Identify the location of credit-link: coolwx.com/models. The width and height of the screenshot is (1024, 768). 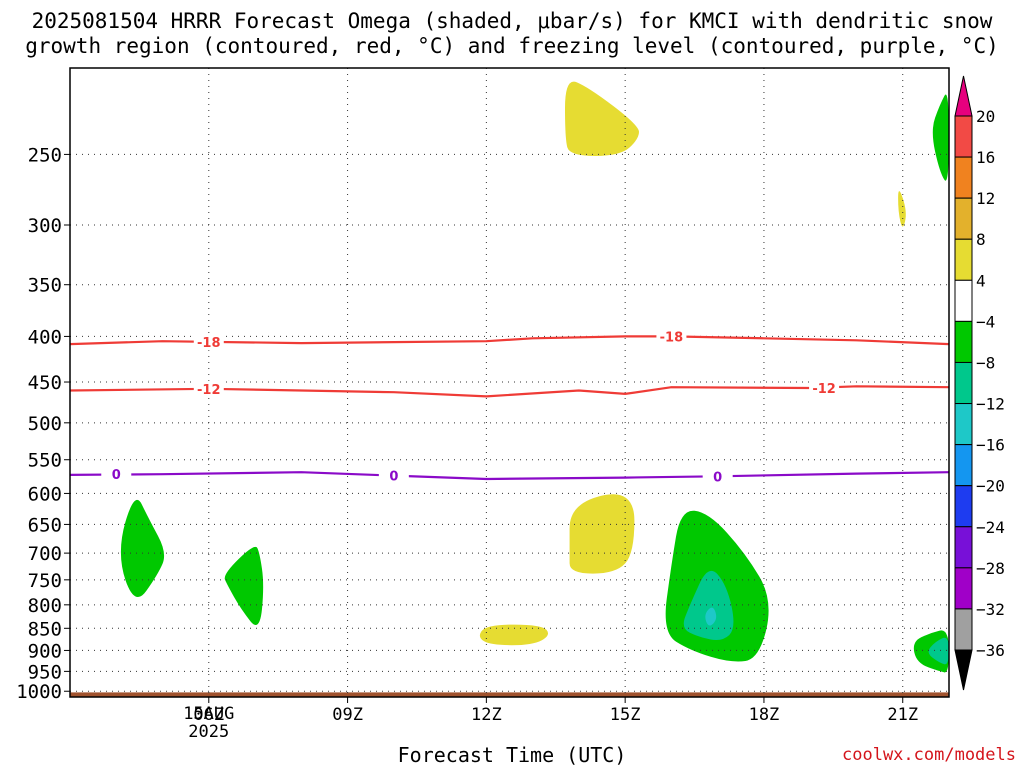
(929, 755).